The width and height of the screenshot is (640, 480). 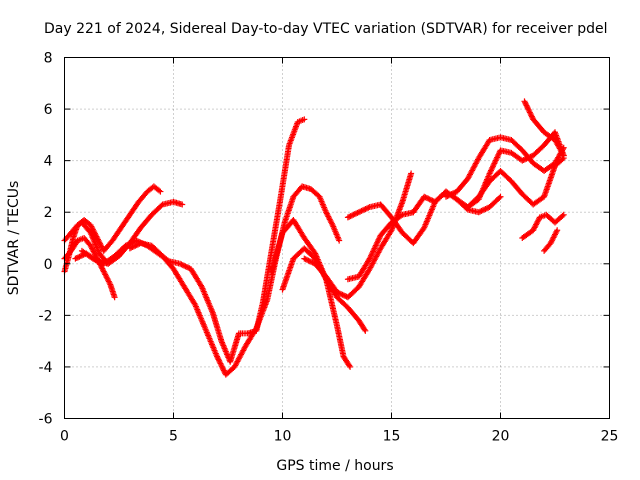 I want to click on y-tick-label: -6, so click(x=46, y=420).